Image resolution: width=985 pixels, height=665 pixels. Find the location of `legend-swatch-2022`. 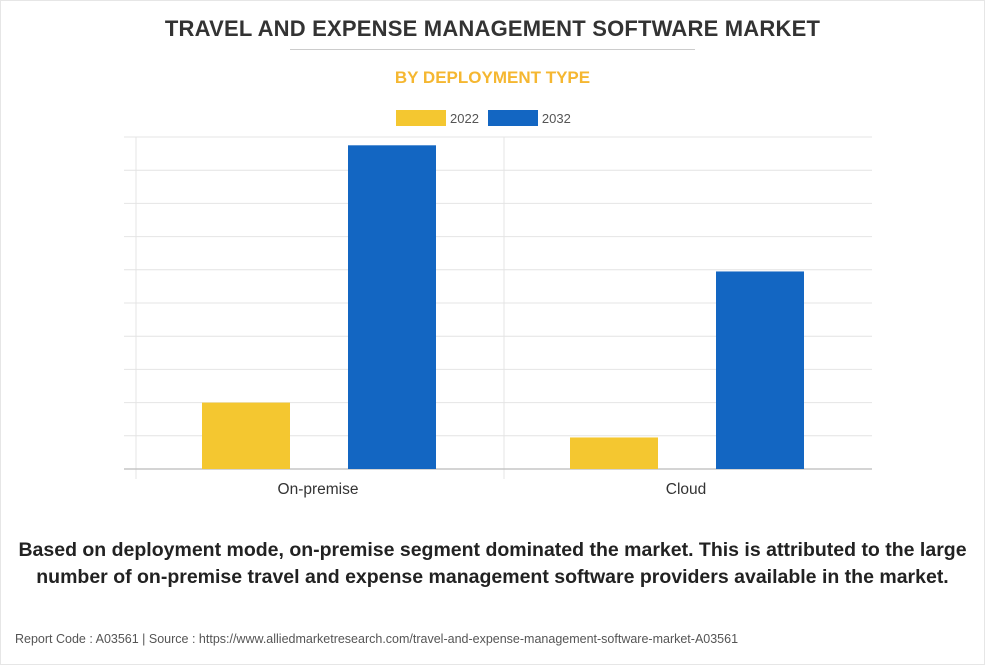

legend-swatch-2022 is located at coordinates (421, 118).